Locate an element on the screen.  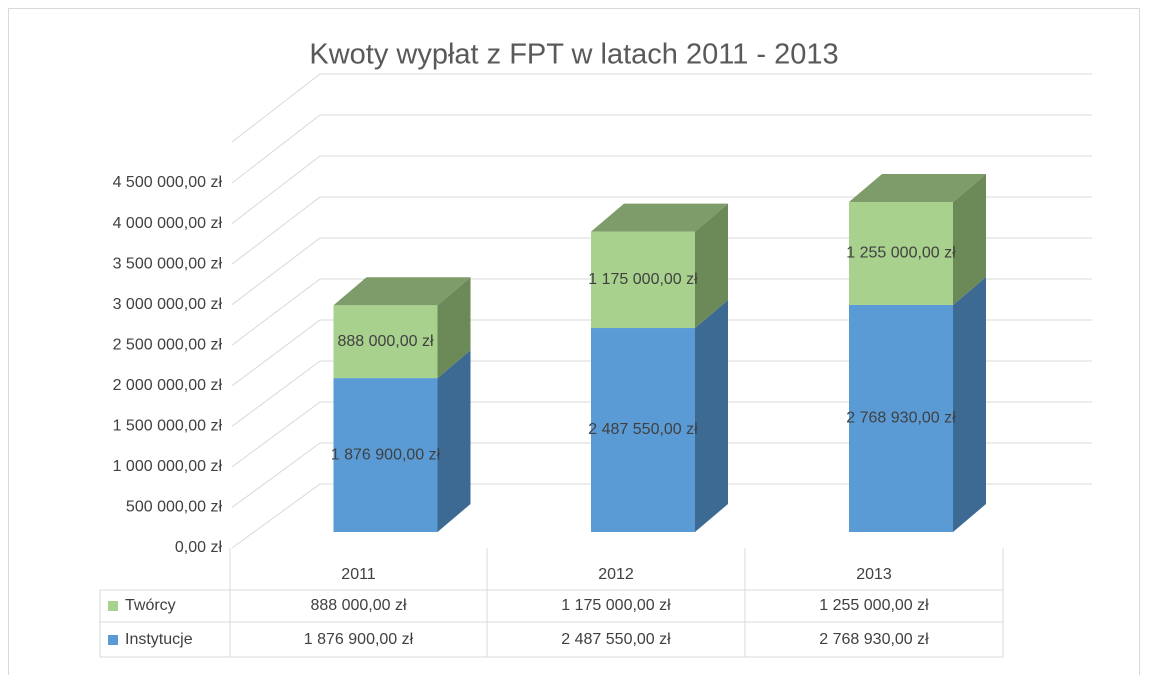
data-label: 2 768 930,00 zł is located at coordinates (901, 418).